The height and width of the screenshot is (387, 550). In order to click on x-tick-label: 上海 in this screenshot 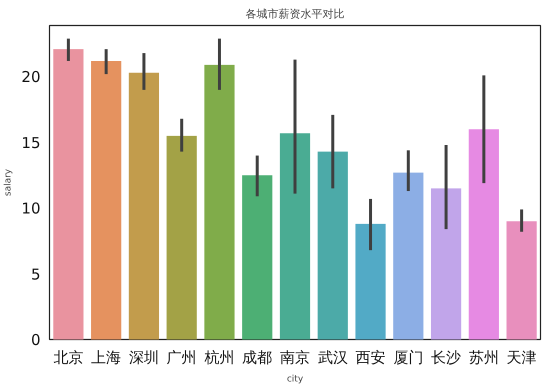, I will do `click(106, 357)`.